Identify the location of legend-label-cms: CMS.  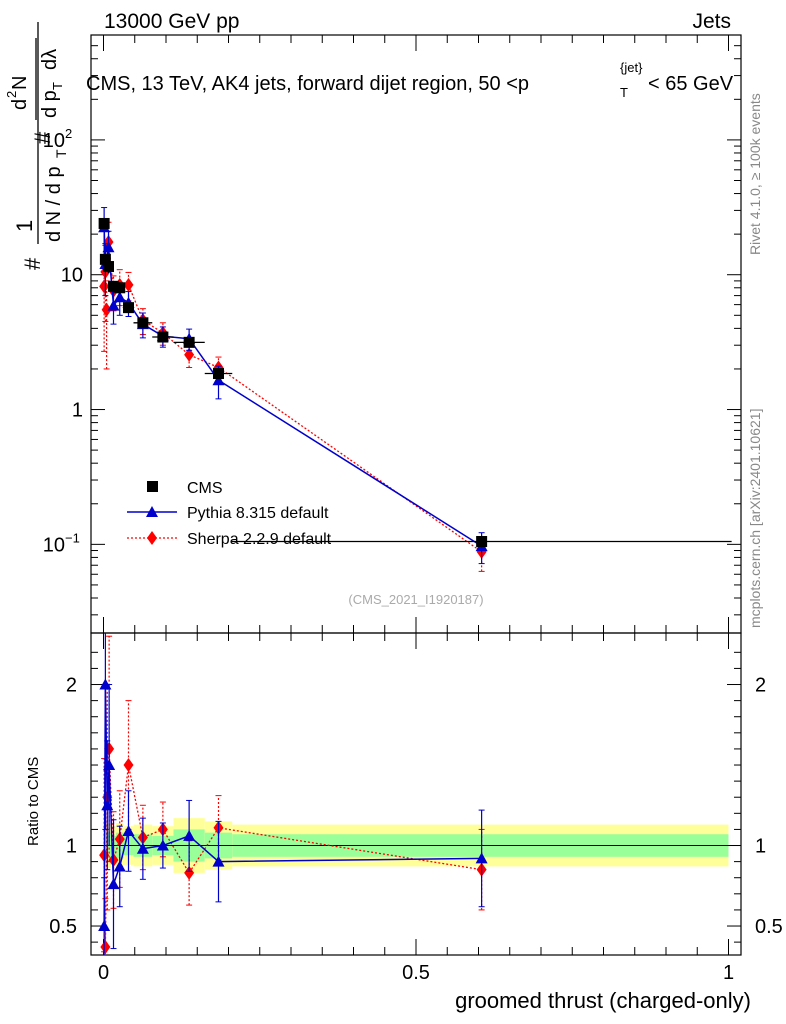
(205, 488).